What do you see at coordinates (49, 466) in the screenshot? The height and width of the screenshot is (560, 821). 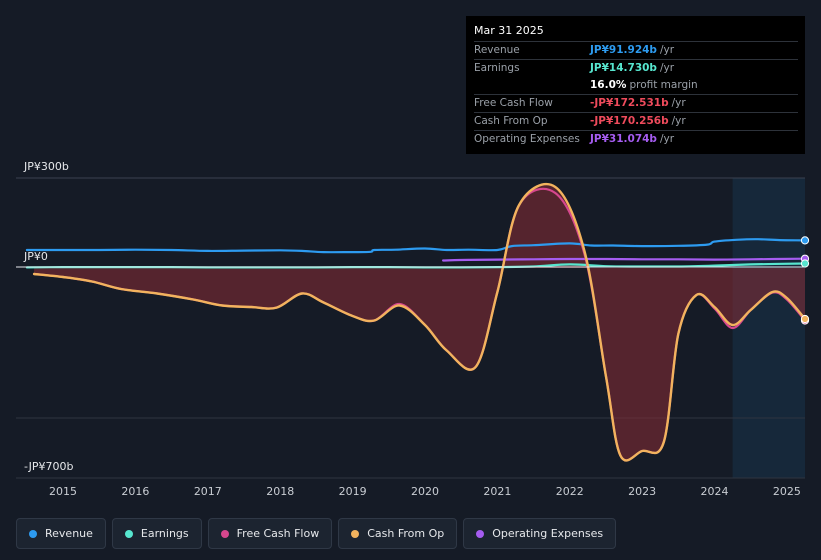 I see `y-tick-label-bottom: -JP¥700b` at bounding box center [49, 466].